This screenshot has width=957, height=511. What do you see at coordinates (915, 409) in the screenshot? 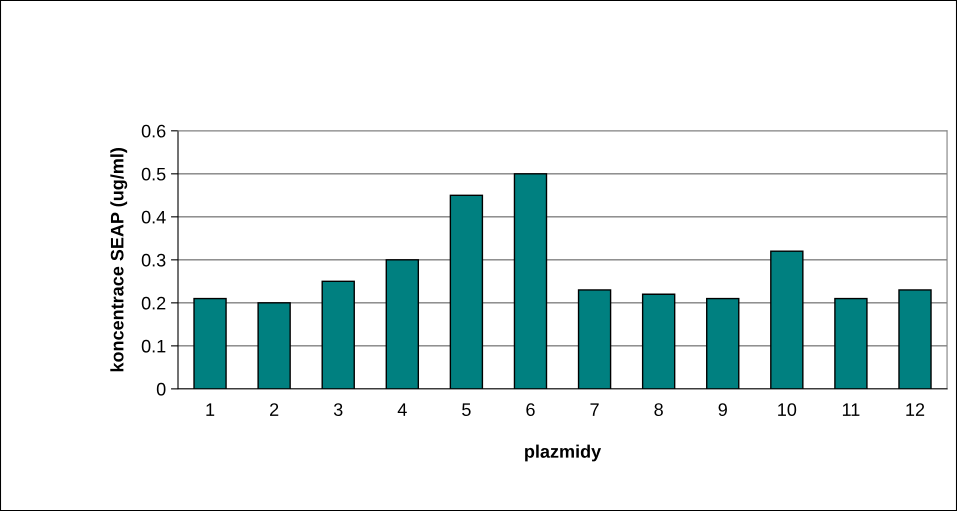
I see `x-tick-label: 12` at bounding box center [915, 409].